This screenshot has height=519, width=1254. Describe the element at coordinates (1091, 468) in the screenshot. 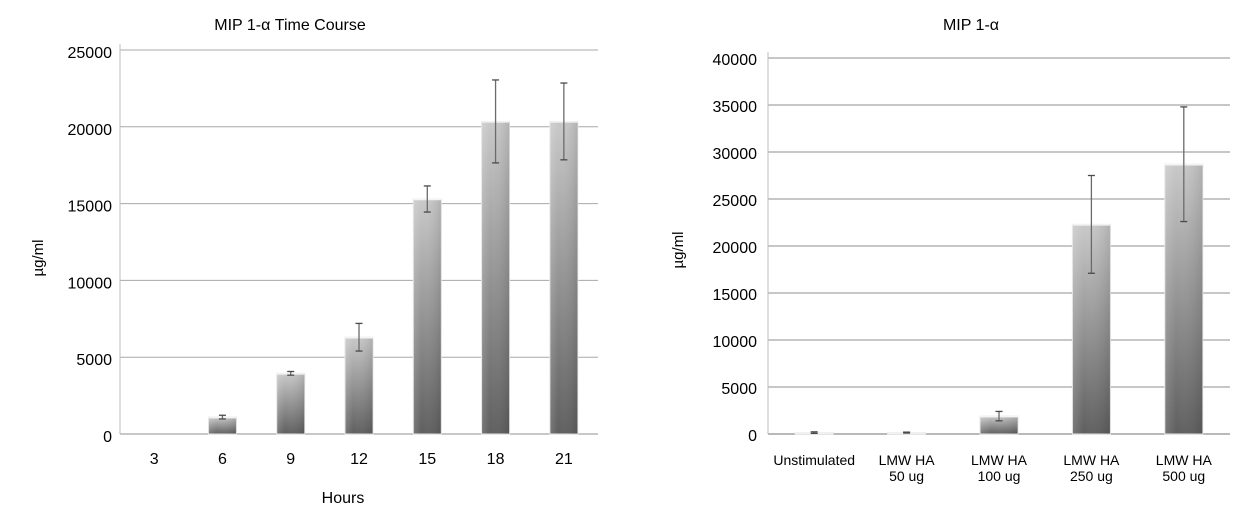

I see `x-tick-label: LMW HA 250 ug` at that location.